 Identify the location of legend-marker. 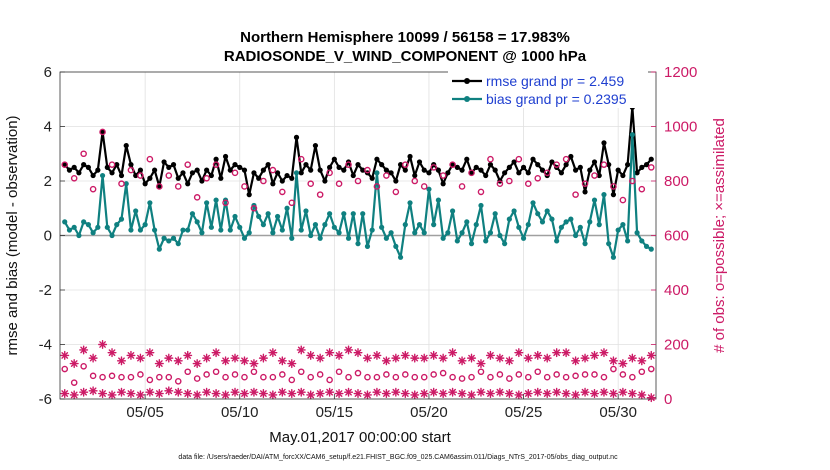
(467, 81).